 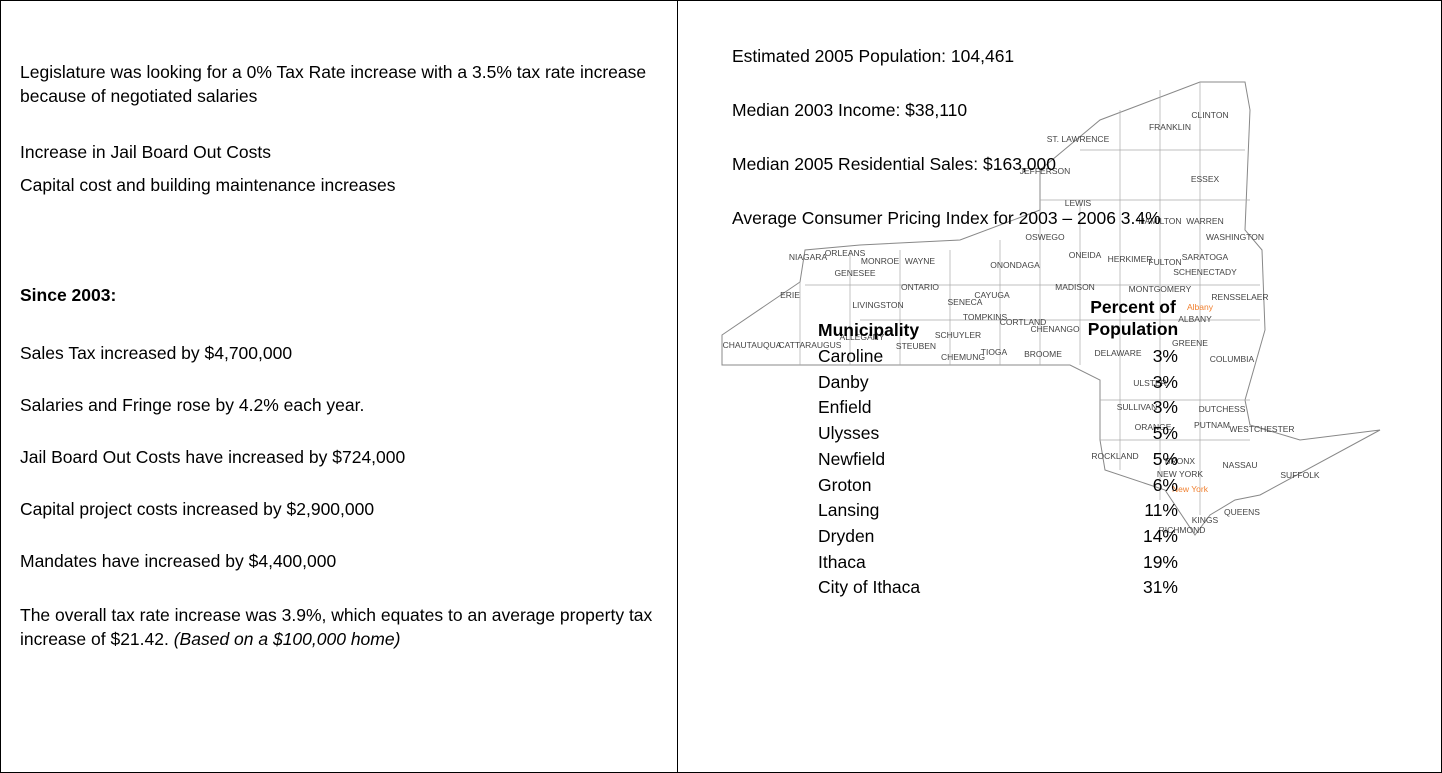 I want to click on county-label: CHENANGO, so click(x=1055, y=329).